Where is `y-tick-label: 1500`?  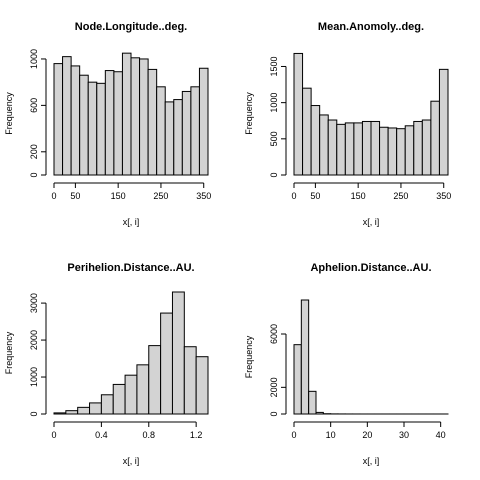 y-tick-label: 1500 is located at coordinates (274, 66).